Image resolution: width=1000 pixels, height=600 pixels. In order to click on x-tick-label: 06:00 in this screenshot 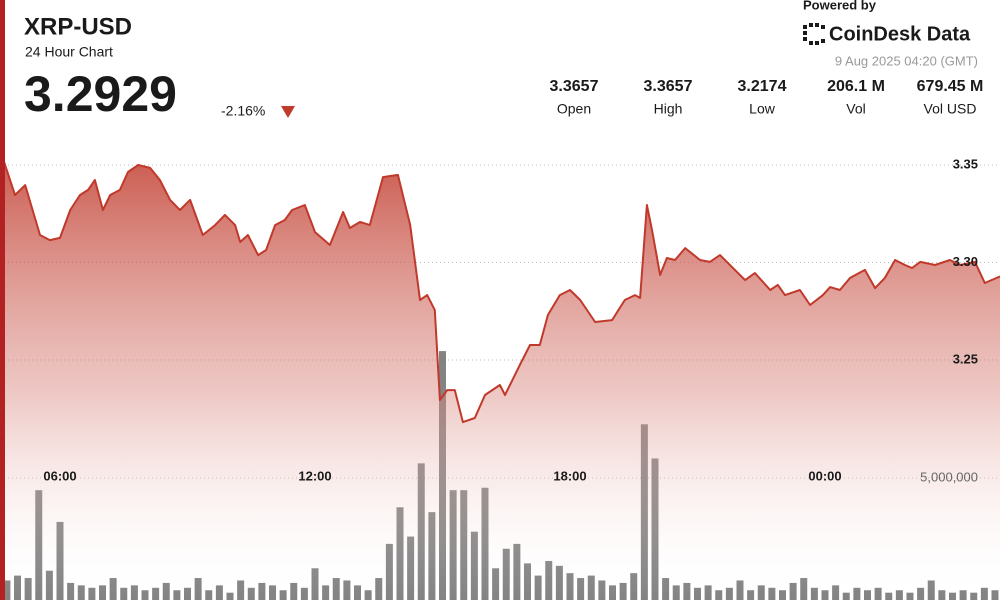, I will do `click(59, 475)`.